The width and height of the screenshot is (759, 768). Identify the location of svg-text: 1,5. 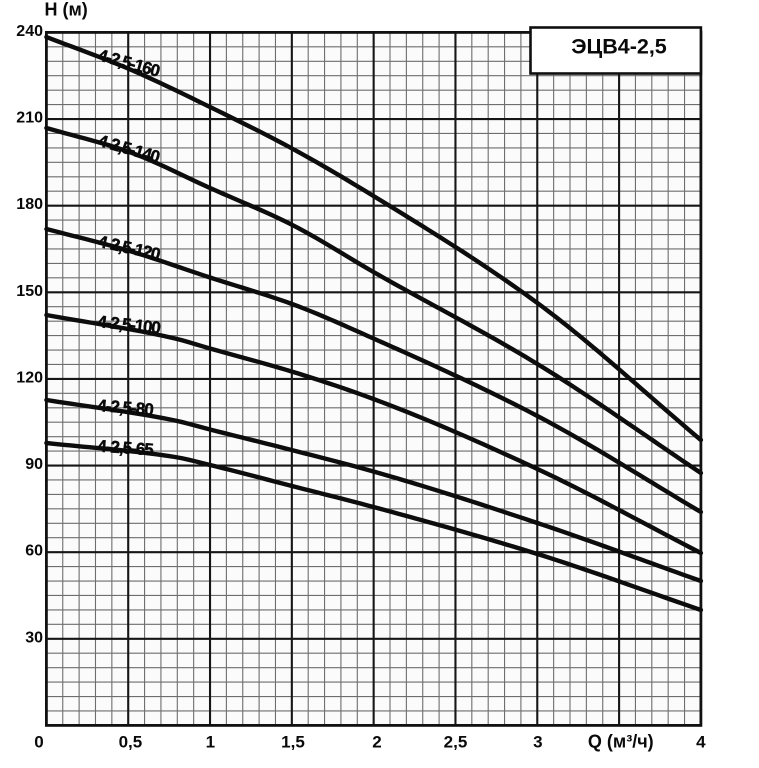
(293, 742).